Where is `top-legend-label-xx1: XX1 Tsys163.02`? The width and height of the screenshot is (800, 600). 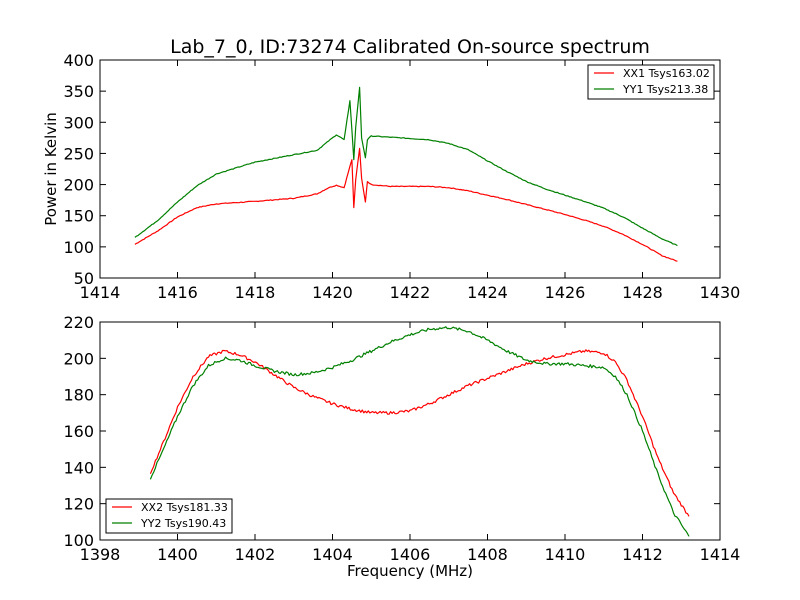 top-legend-label-xx1: XX1 Tsys163.02 is located at coordinates (666, 73).